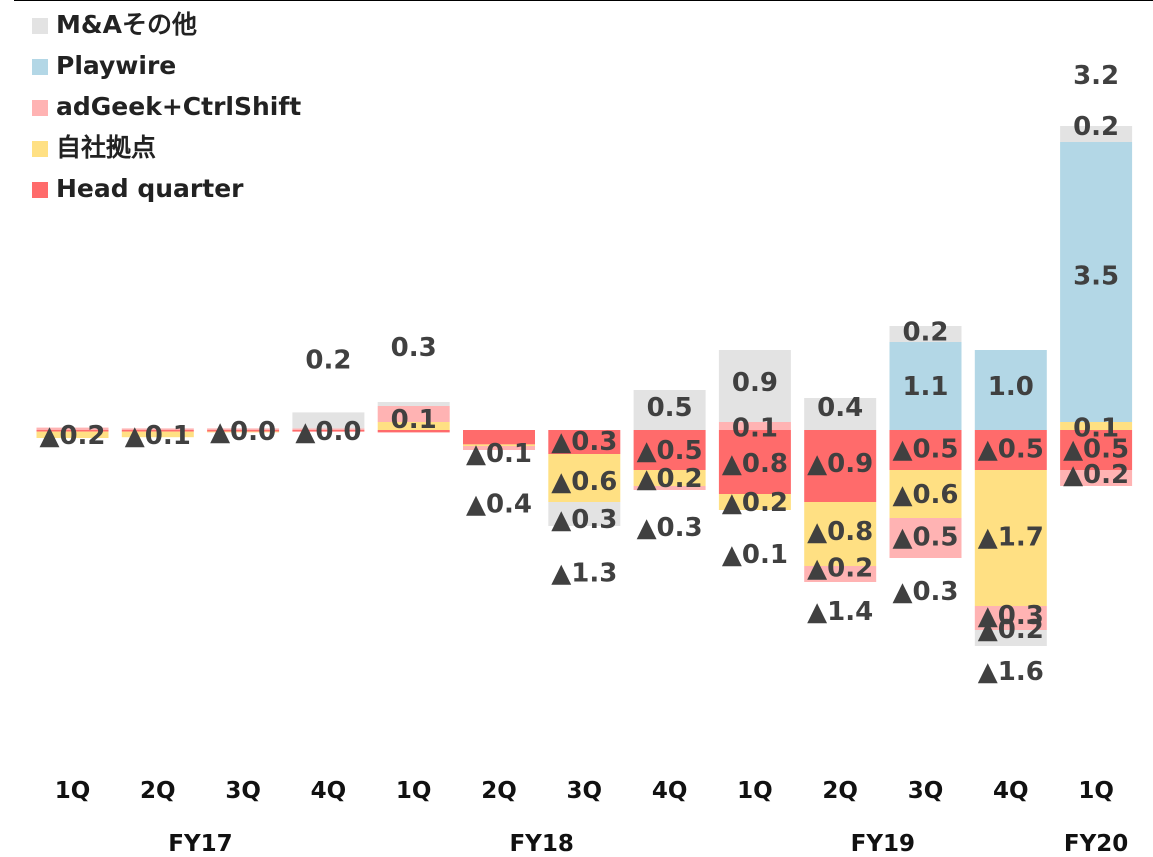 The height and width of the screenshot is (857, 1153). What do you see at coordinates (883, 844) in the screenshot?
I see `fiscal-year-label-2: FY19` at bounding box center [883, 844].